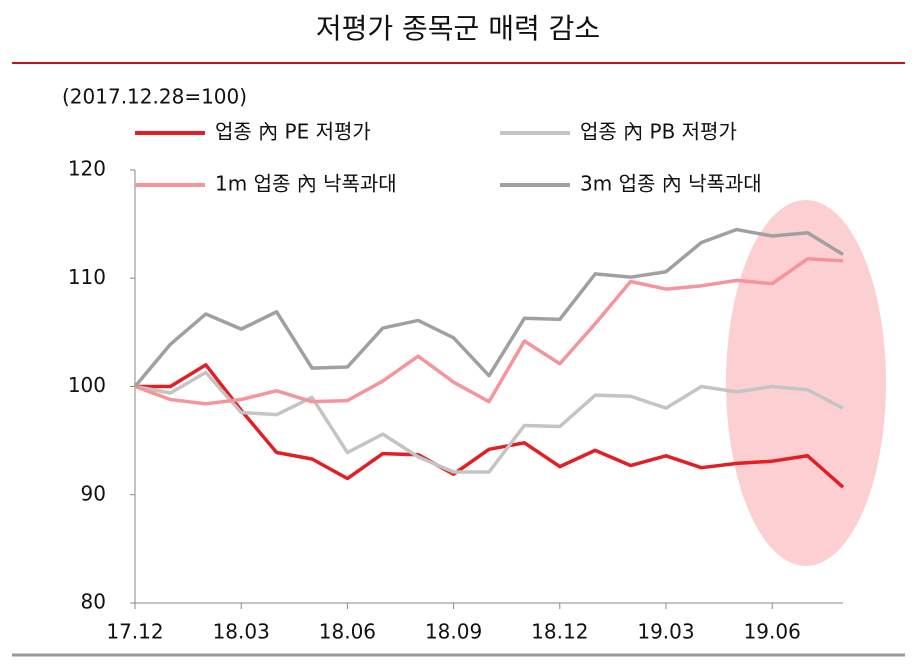  Describe the element at coordinates (559, 632) in the screenshot. I see `x-tick-label: 18.12` at that location.